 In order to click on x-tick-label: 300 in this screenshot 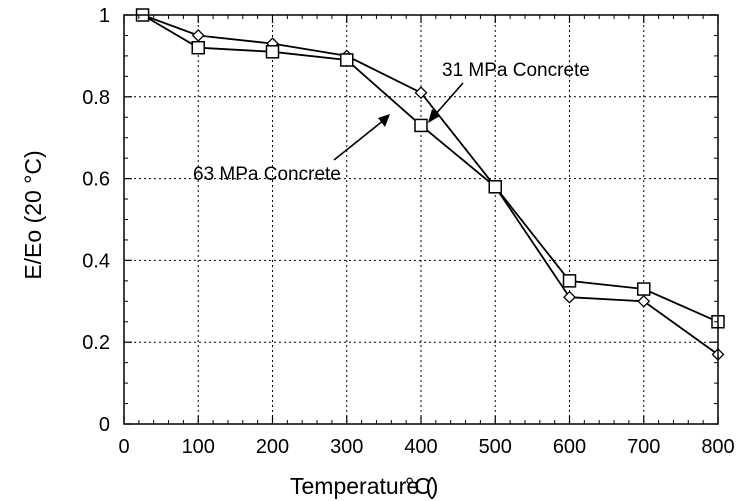, I will do `click(346, 447)`.